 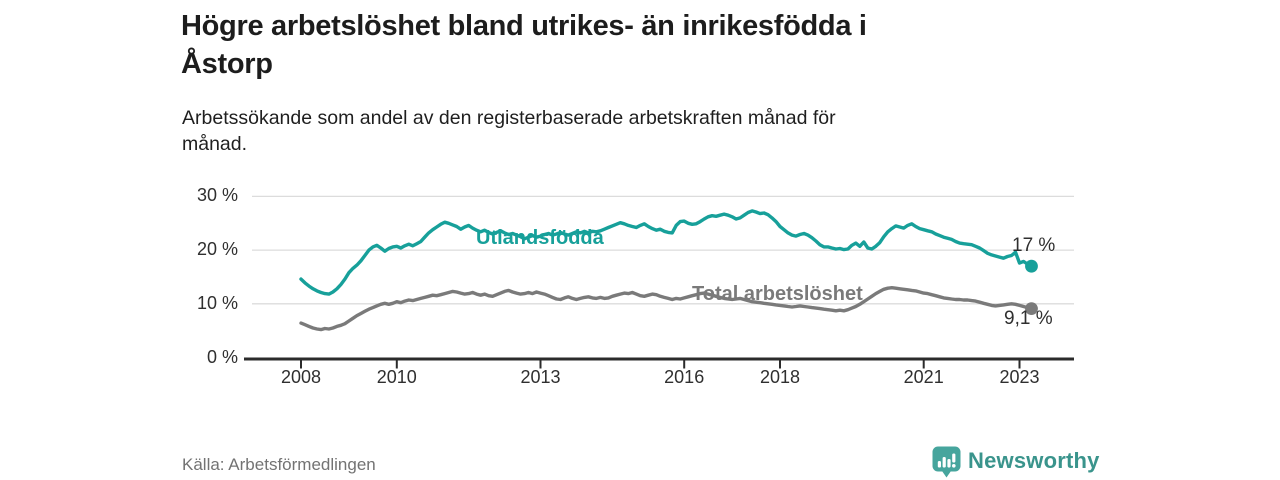 I want to click on y-axis-tick-label: 10 %, so click(x=217, y=302).